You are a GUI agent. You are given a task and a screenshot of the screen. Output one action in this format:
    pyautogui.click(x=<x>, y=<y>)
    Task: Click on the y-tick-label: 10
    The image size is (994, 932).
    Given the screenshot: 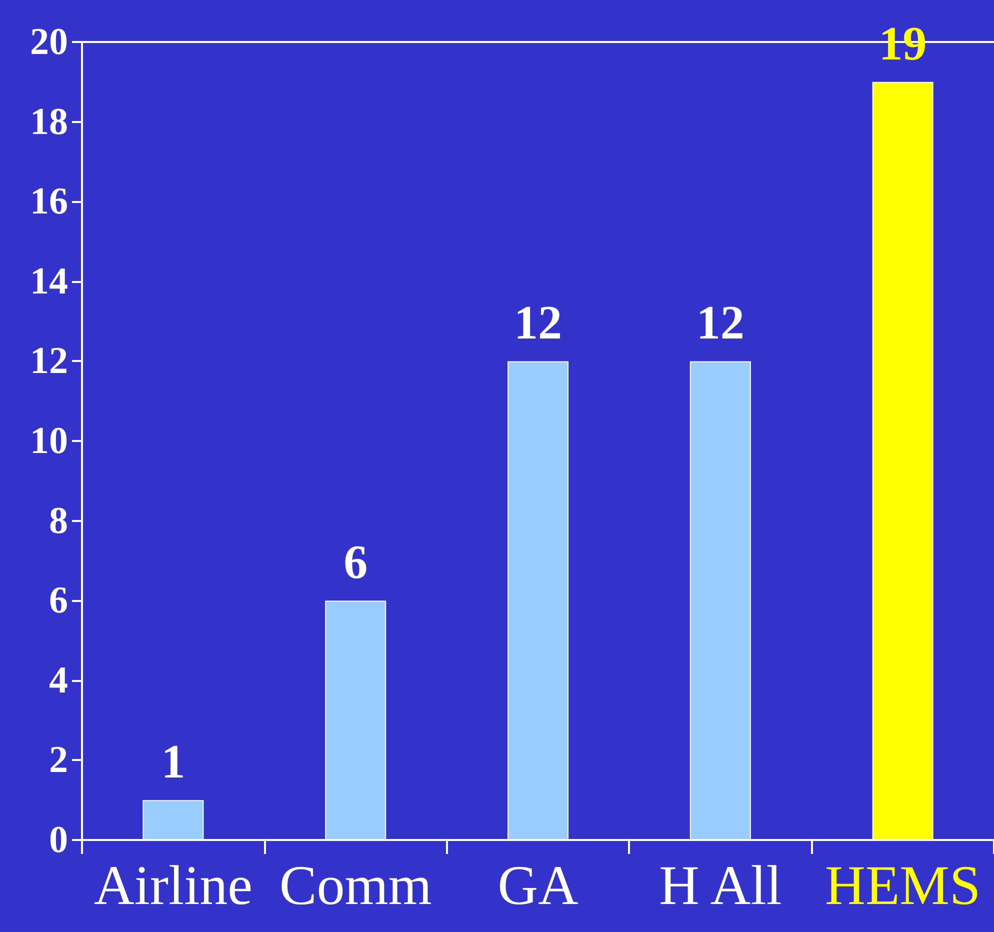 What is the action you would take?
    pyautogui.click(x=49, y=441)
    